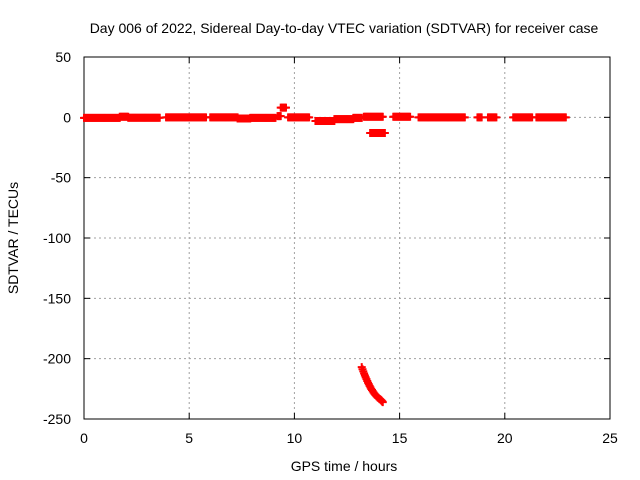 This screenshot has height=480, width=640. What do you see at coordinates (13, 238) in the screenshot?
I see `y-axis-label: SDTVAR / TECUs` at bounding box center [13, 238].